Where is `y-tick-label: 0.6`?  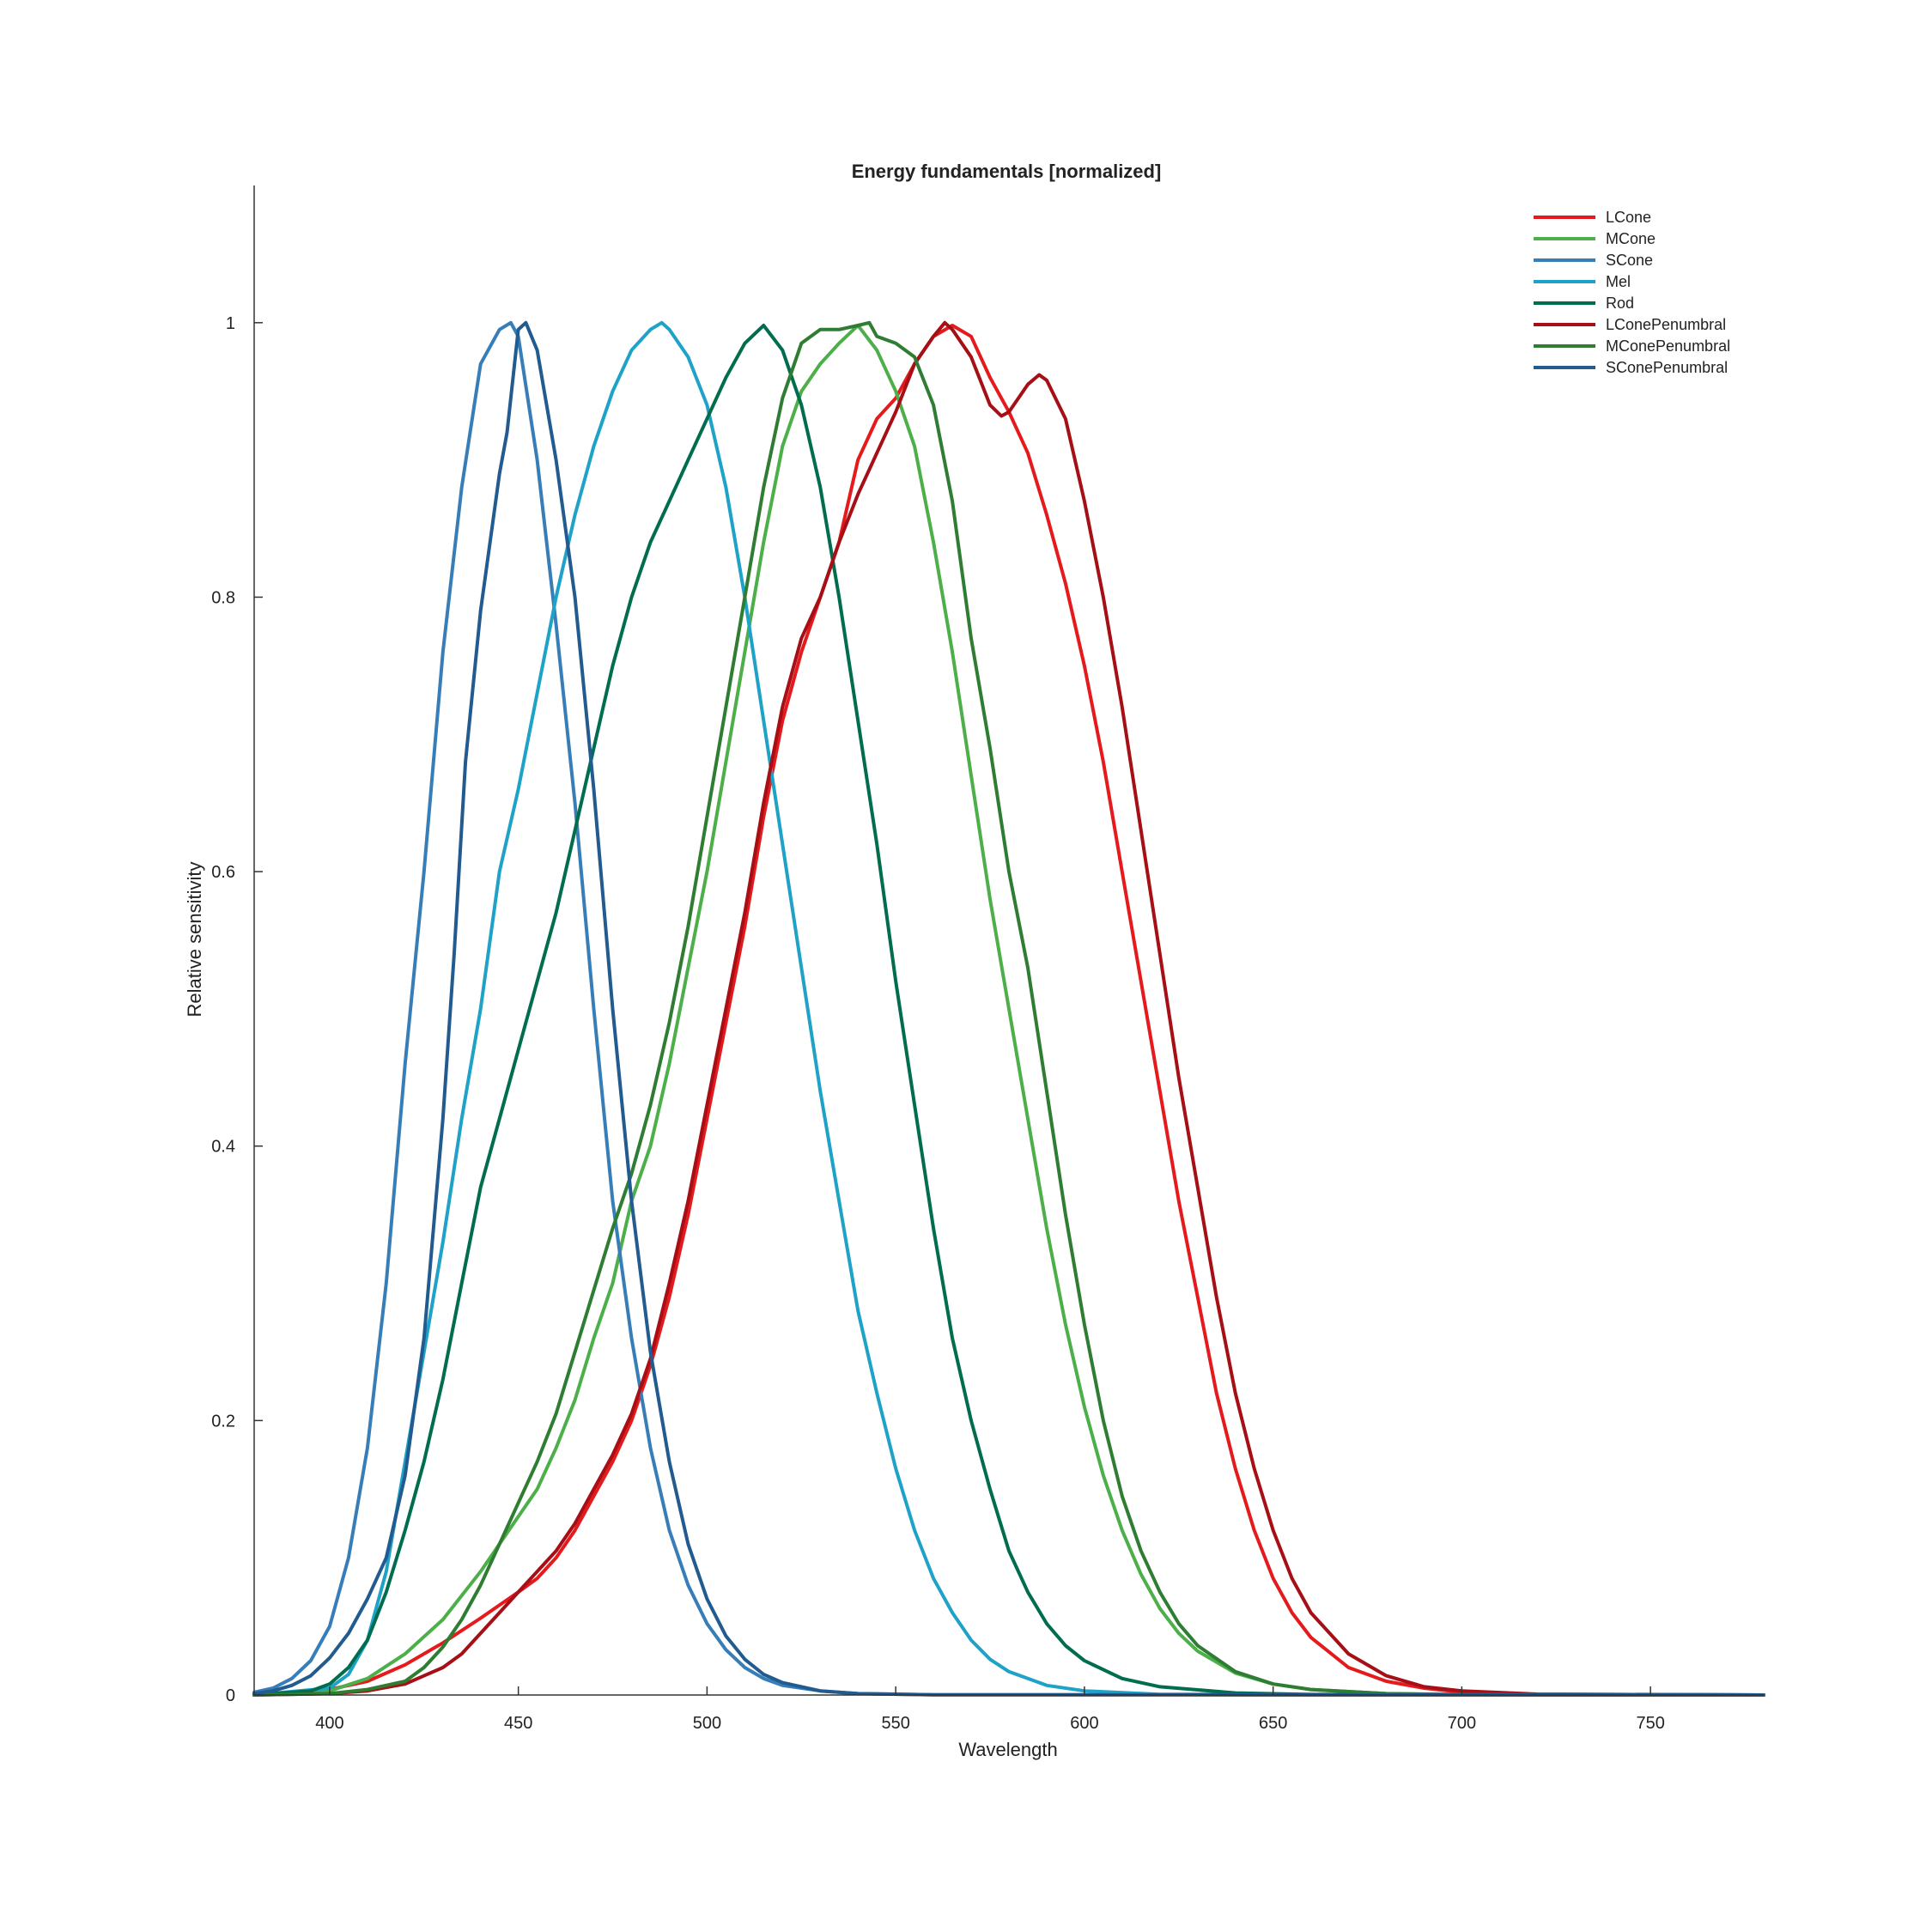
y-tick-label: 0.6 is located at coordinates (223, 872).